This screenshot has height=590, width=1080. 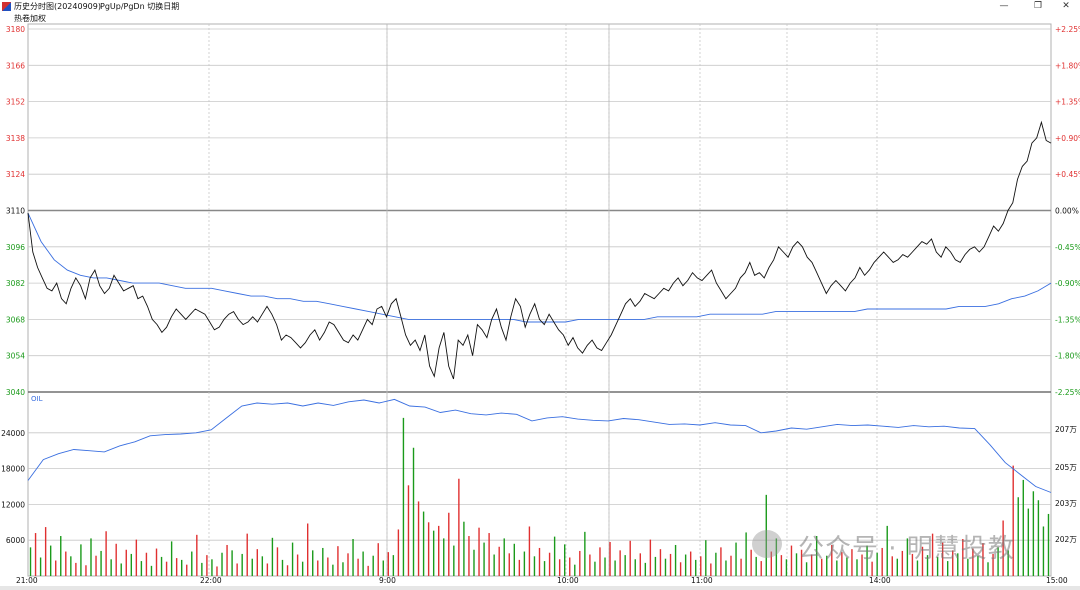 I want to click on price-tick-label: 3138, so click(x=15, y=138).